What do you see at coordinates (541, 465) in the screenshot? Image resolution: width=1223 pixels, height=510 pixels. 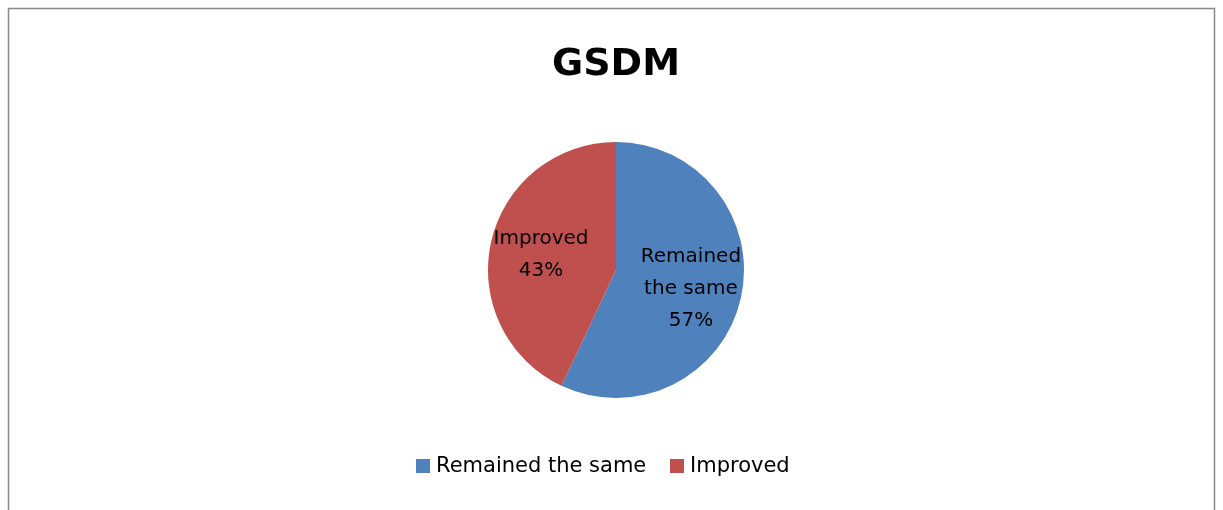 I see `legend-label: Remained the same` at bounding box center [541, 465].